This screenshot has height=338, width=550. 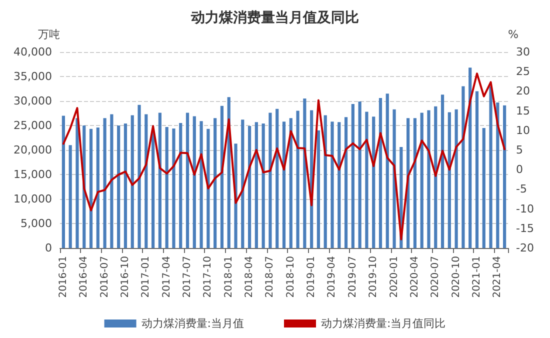 What do you see at coordinates (125, 277) in the screenshot?
I see `x-tick-label: 2016-10` at bounding box center [125, 277].